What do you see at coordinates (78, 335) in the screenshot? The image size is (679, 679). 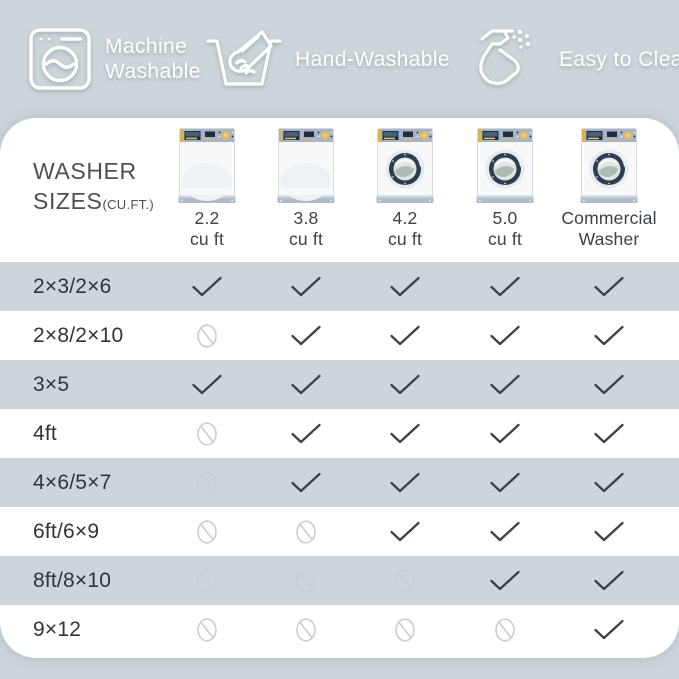 I see `row-label: 2×8/2×10` at bounding box center [78, 335].